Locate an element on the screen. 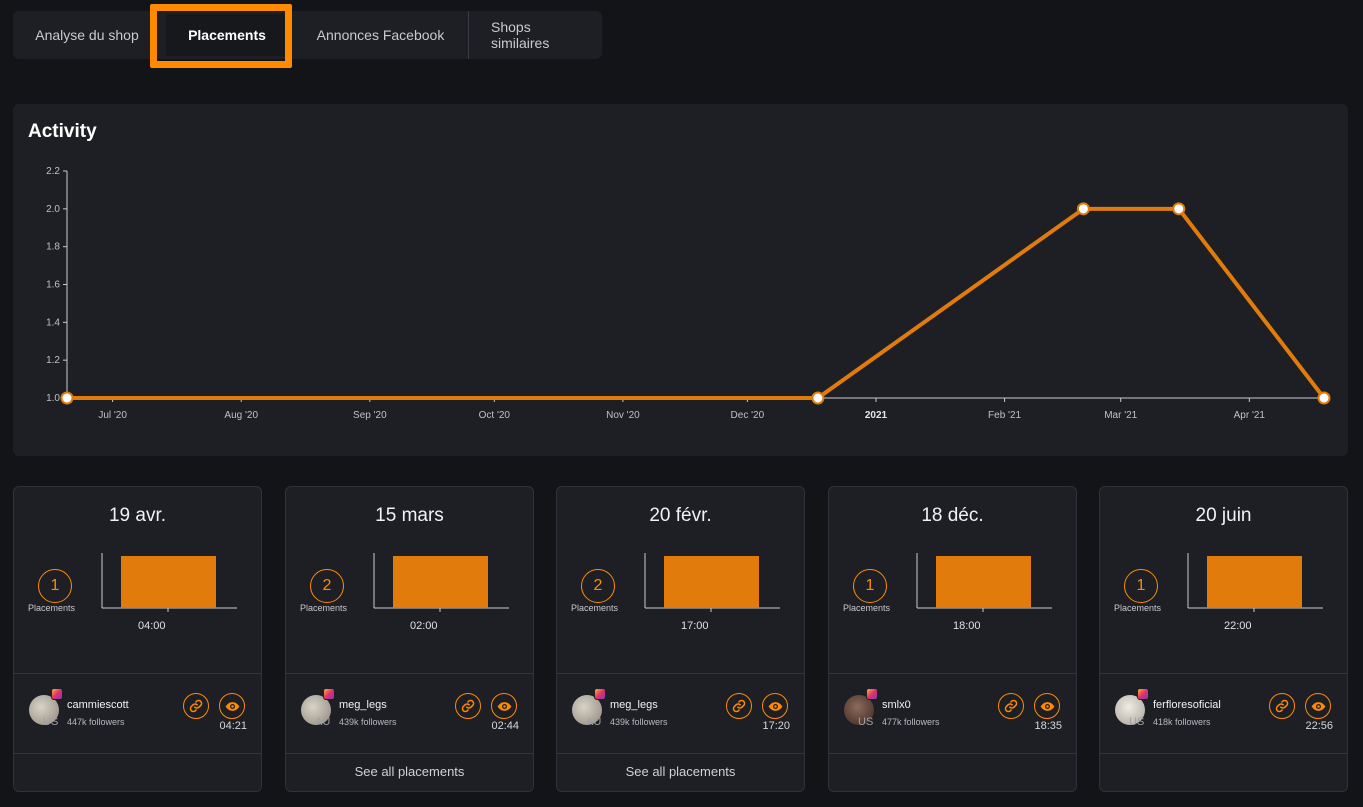 The width and height of the screenshot is (1363, 807). tab-placements: Placements is located at coordinates (227, 35).